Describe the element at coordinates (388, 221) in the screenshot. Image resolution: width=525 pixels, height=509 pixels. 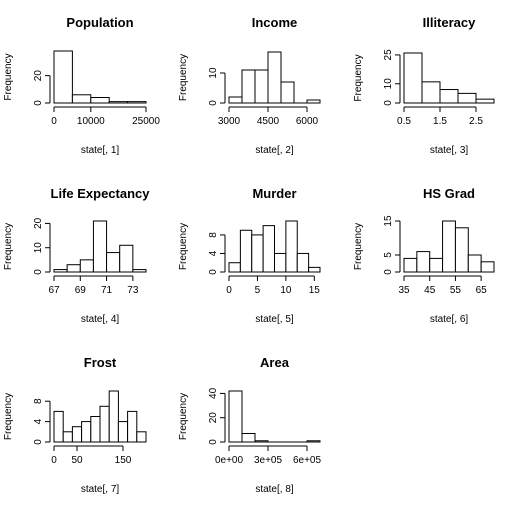
I see `y-tick-label: 15` at that location.